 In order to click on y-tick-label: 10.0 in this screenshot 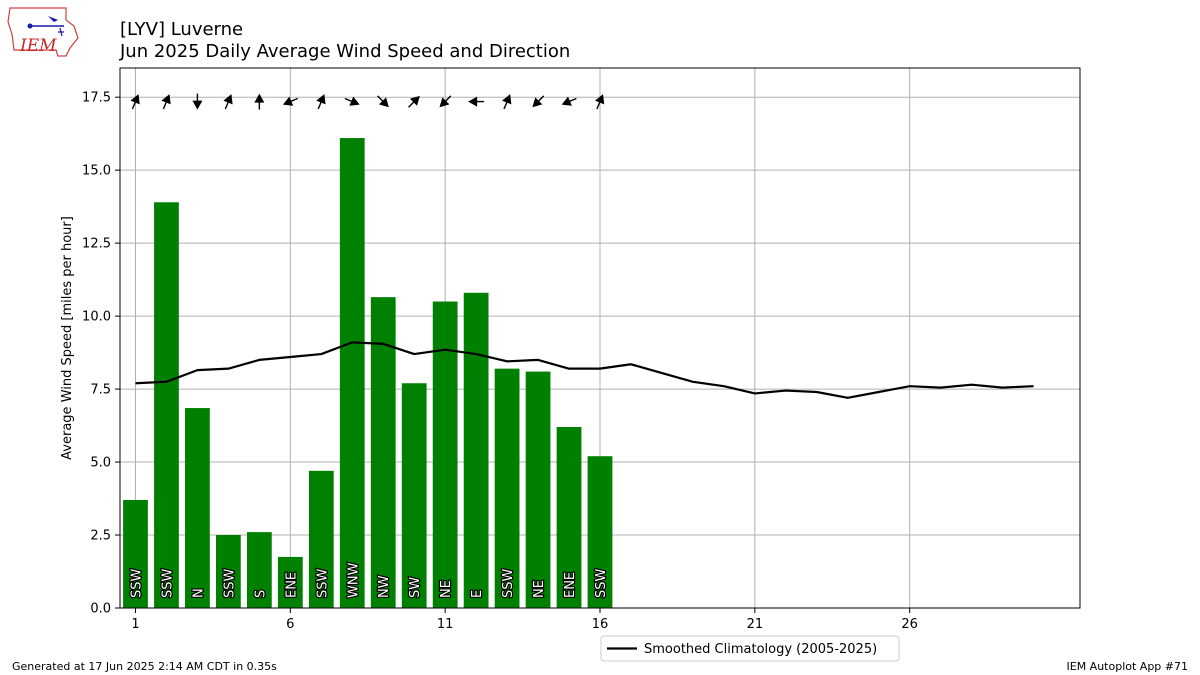, I will do `click(96, 317)`.